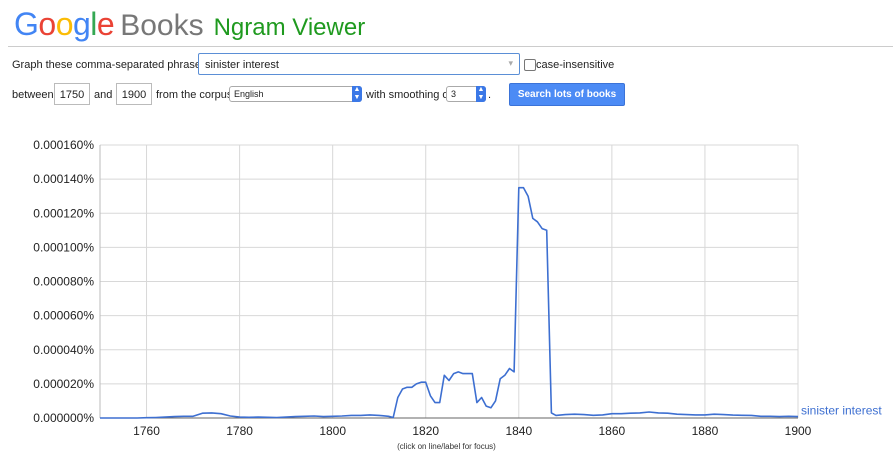 Image resolution: width=893 pixels, height=463 pixels. Describe the element at coordinates (409, 95) in the screenshot. I see `smoothing-label: with smoothing of` at that location.